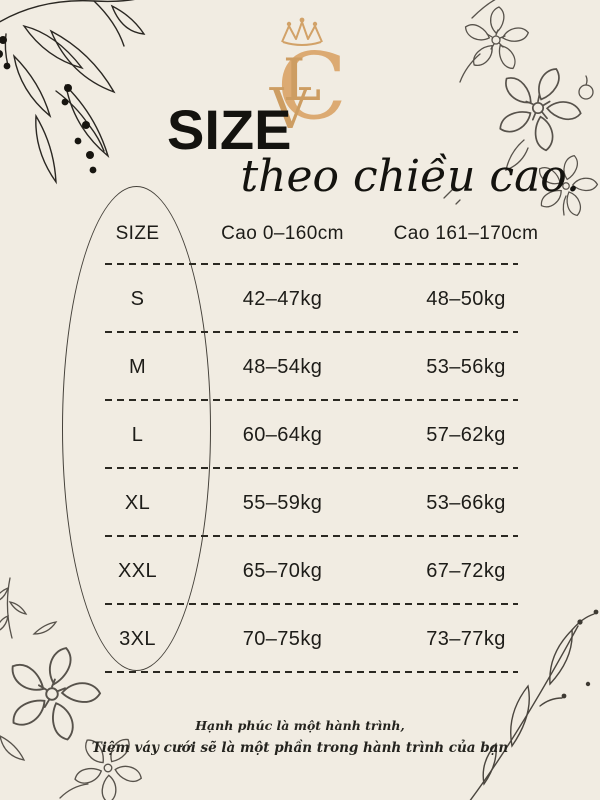  What do you see at coordinates (282, 298) in the screenshot?
I see `weight-cell-col1: 42–47kg` at bounding box center [282, 298].